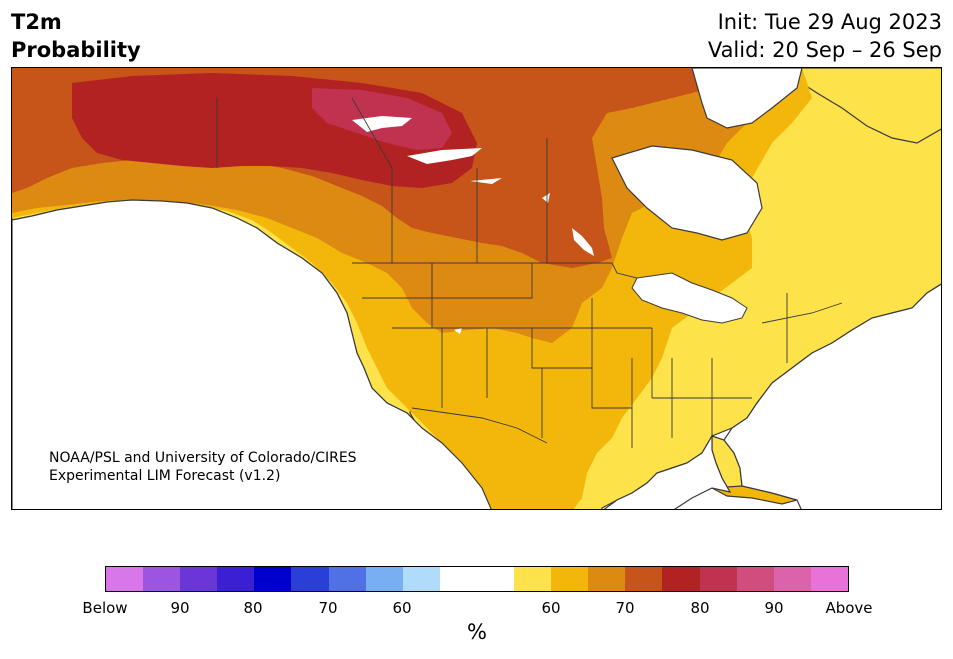 This screenshot has height=659, width=953. I want to click on variable-label: T2m, so click(36, 22).